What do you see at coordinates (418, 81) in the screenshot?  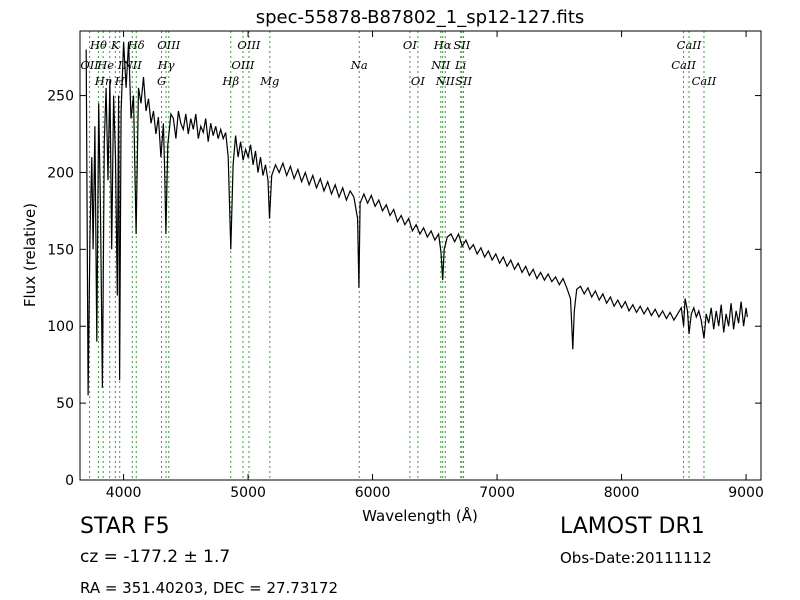 I see `line-label-17: OI` at bounding box center [418, 81].